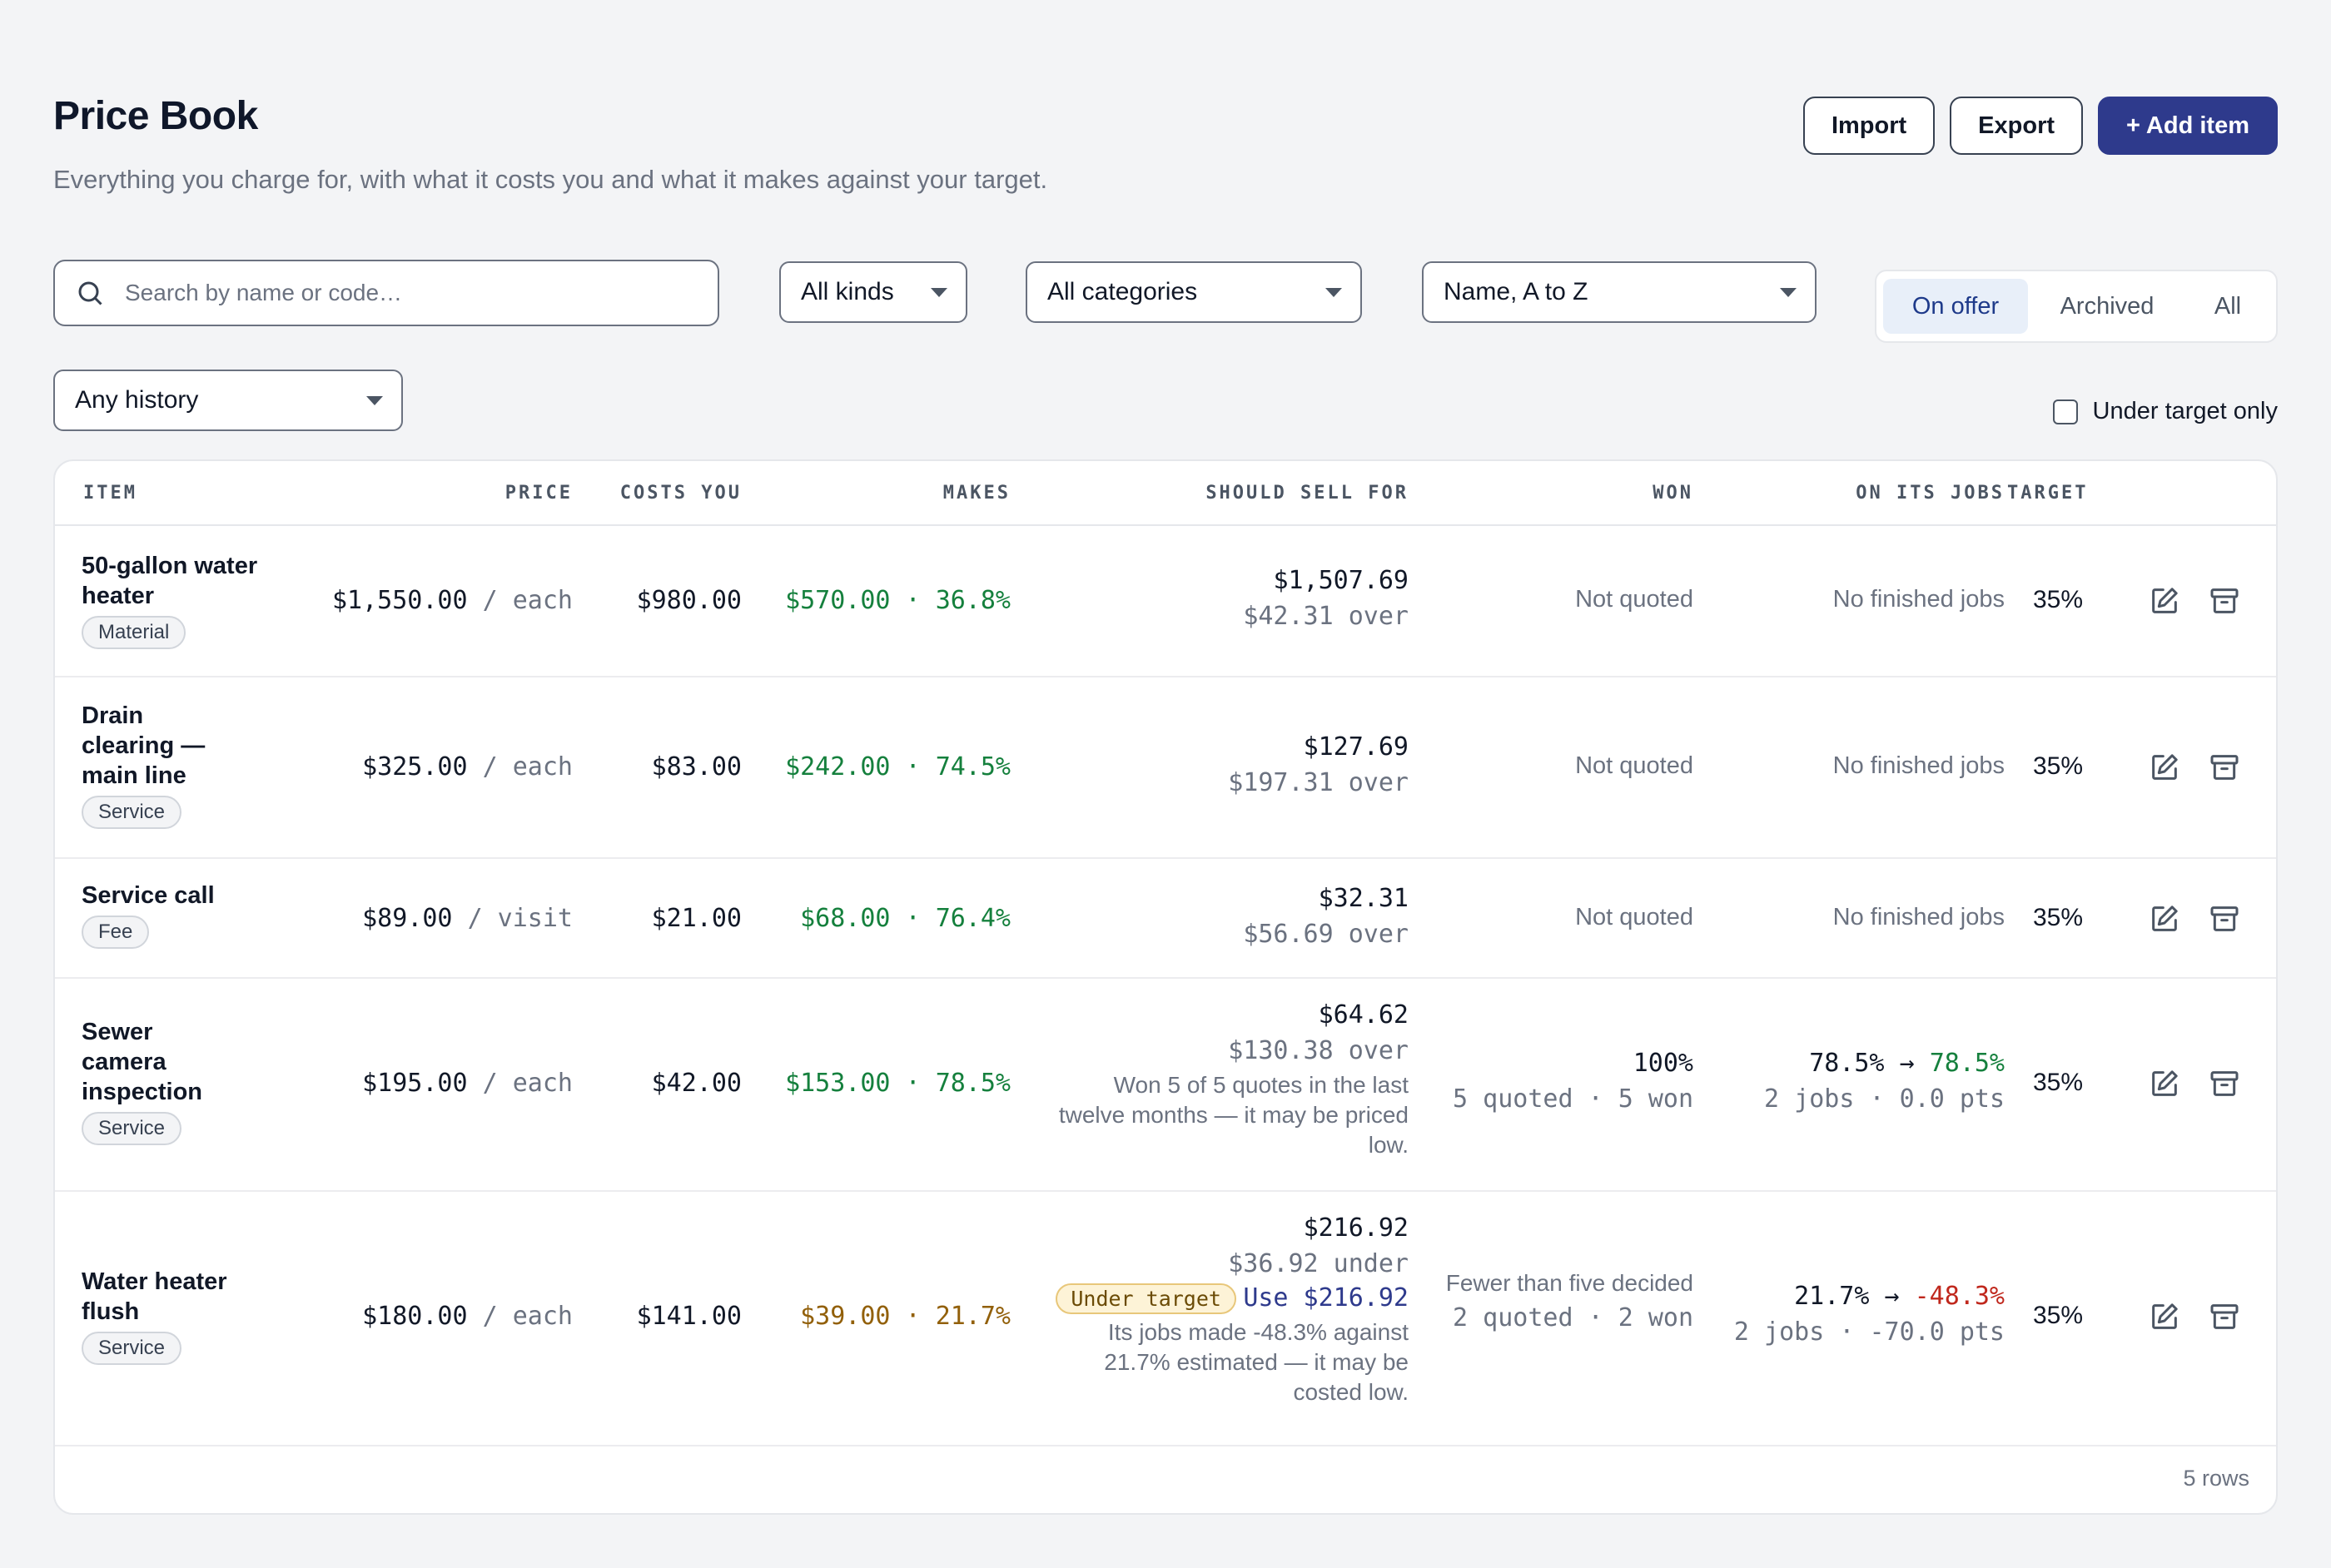  What do you see at coordinates (155, 116) in the screenshot?
I see `page-title: Price Book` at bounding box center [155, 116].